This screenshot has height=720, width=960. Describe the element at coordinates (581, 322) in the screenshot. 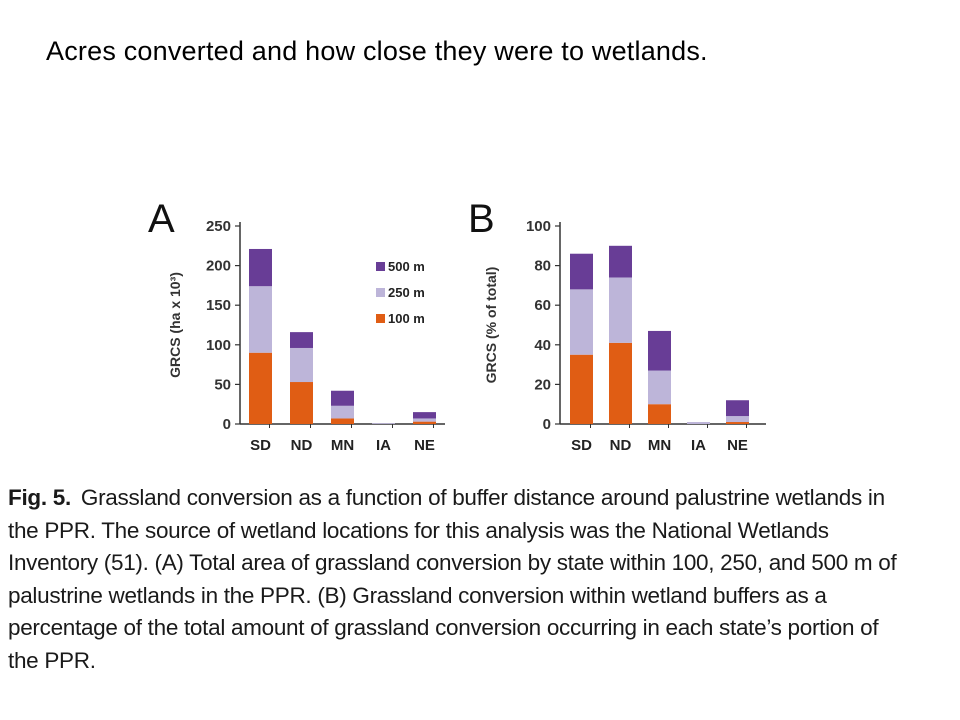

I see `panel-b-bar-sd-250m` at that location.